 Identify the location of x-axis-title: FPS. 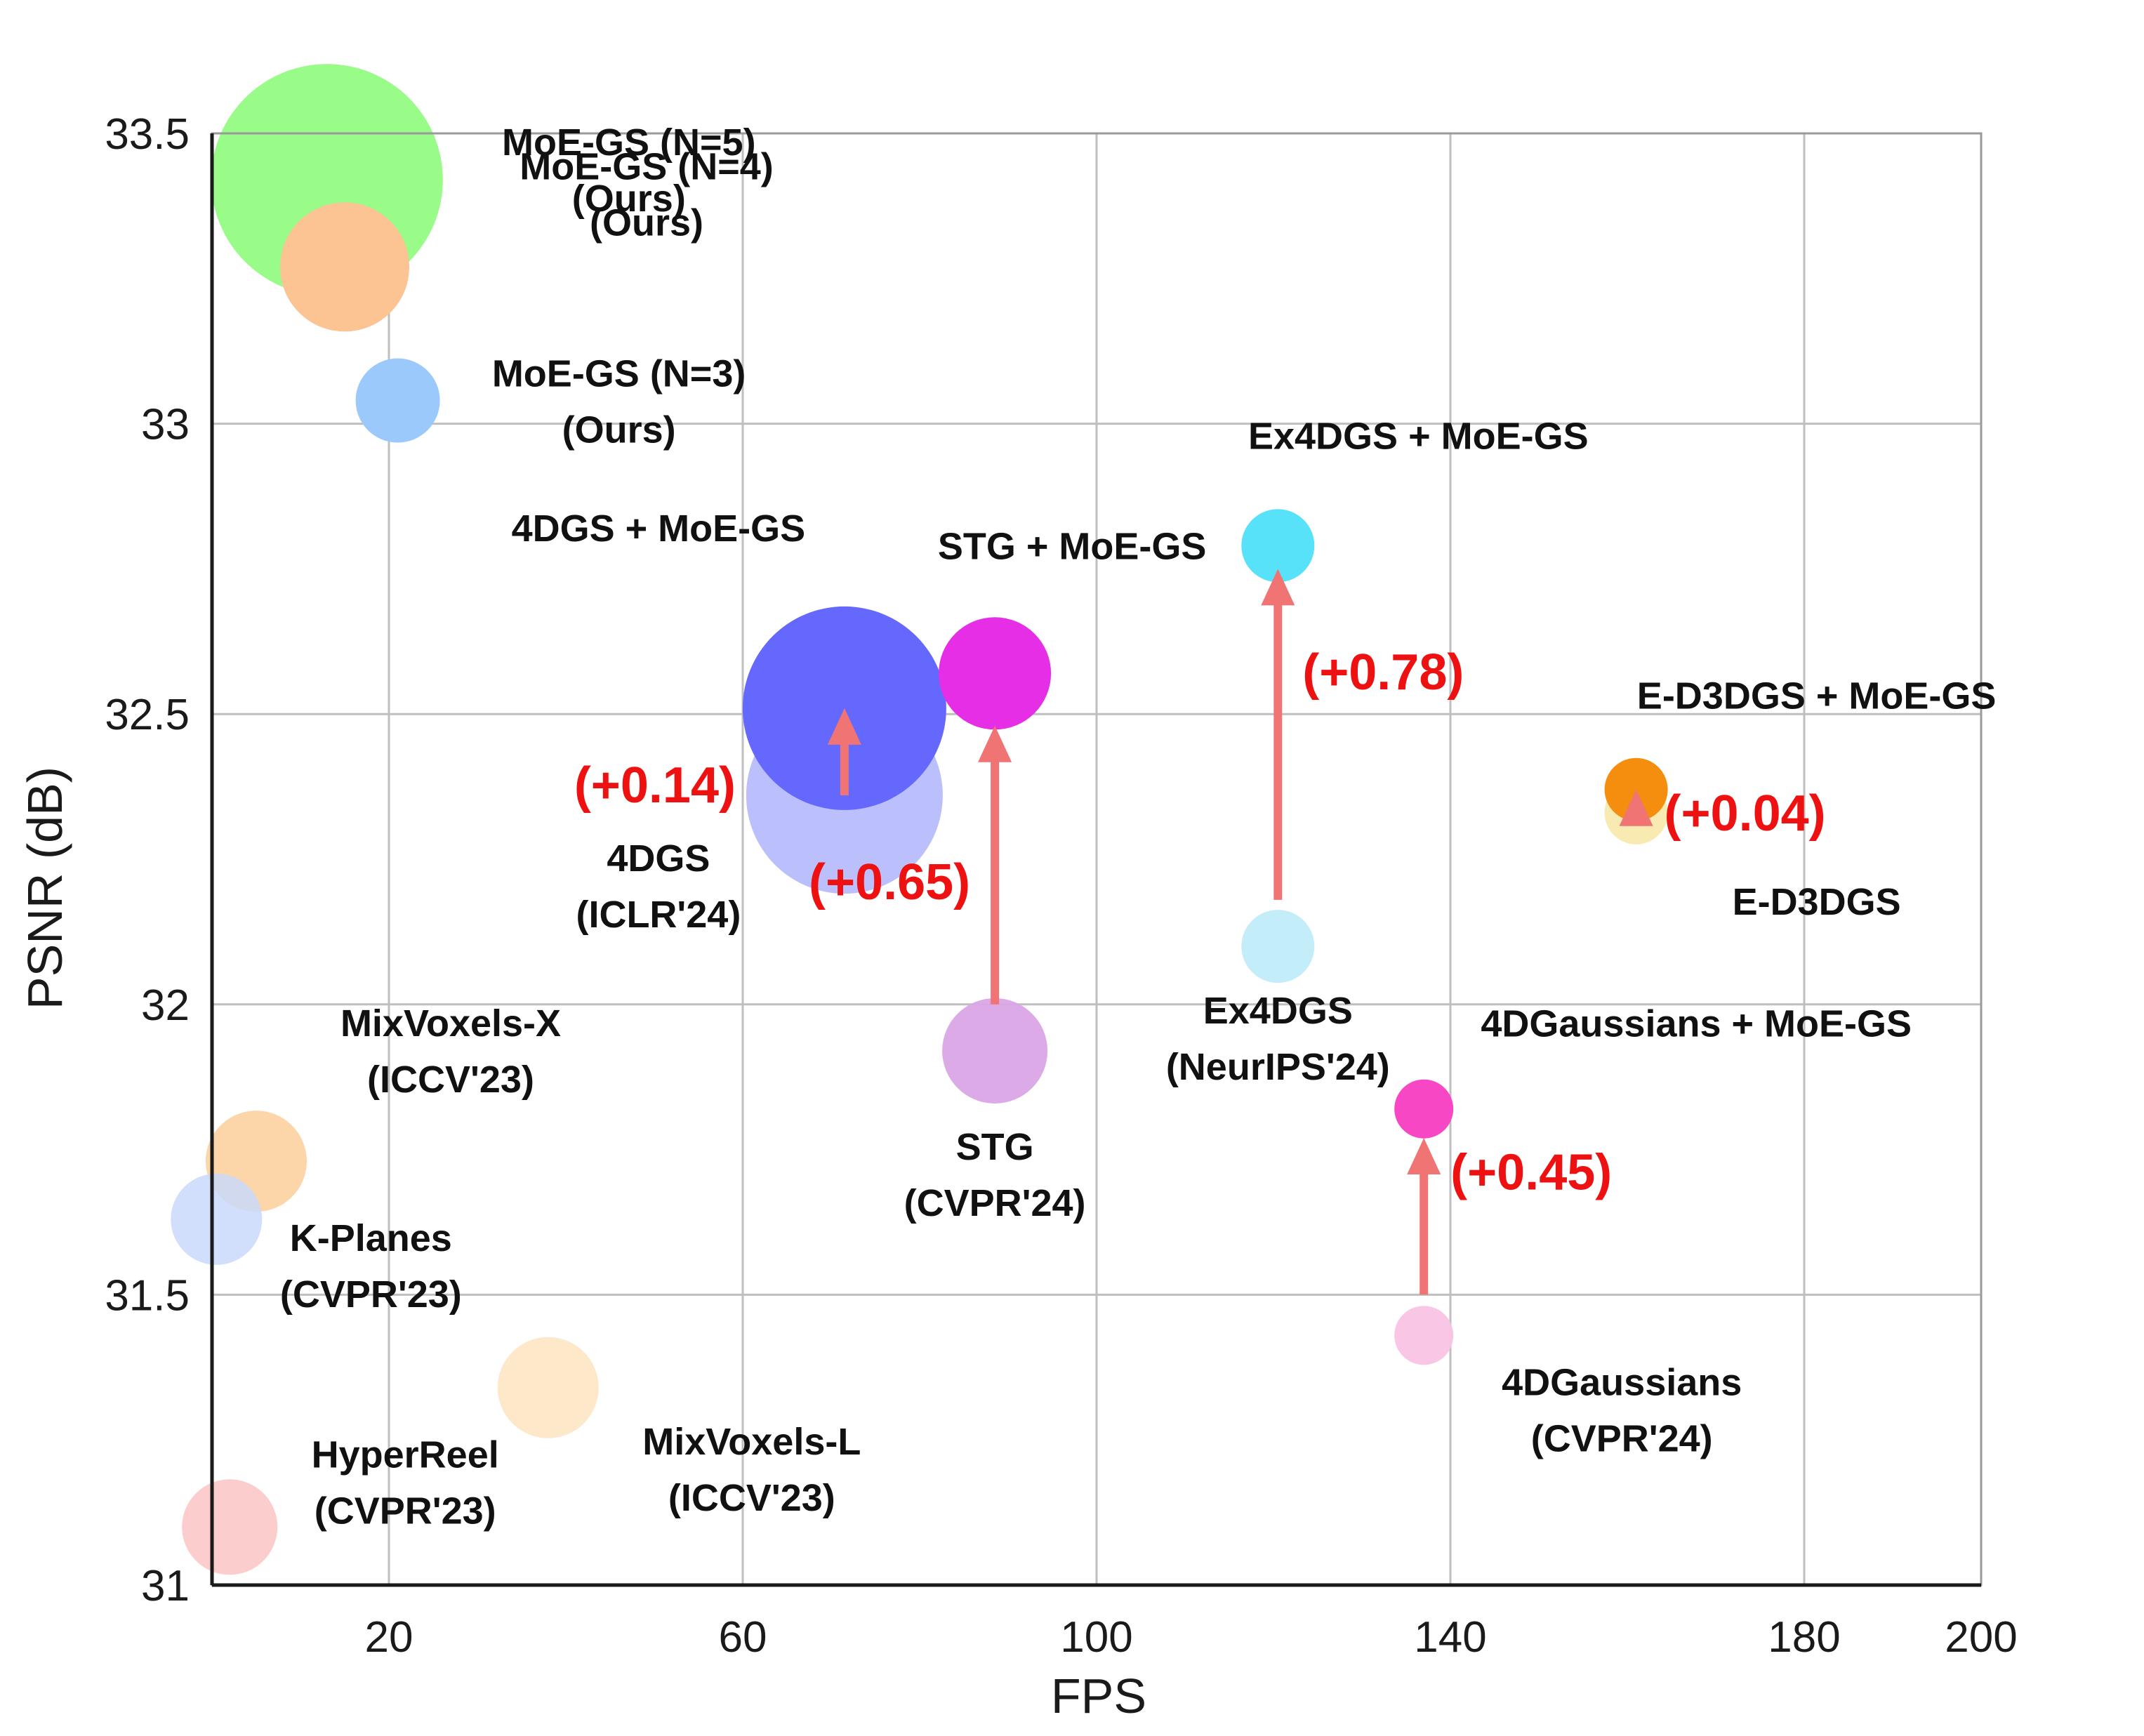
(1098, 1696).